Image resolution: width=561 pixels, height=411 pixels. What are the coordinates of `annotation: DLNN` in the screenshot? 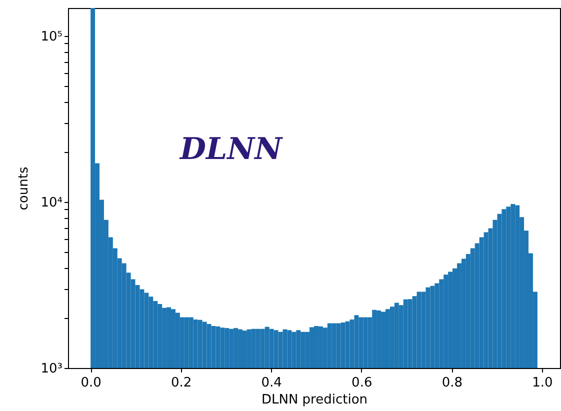 It's located at (231, 149).